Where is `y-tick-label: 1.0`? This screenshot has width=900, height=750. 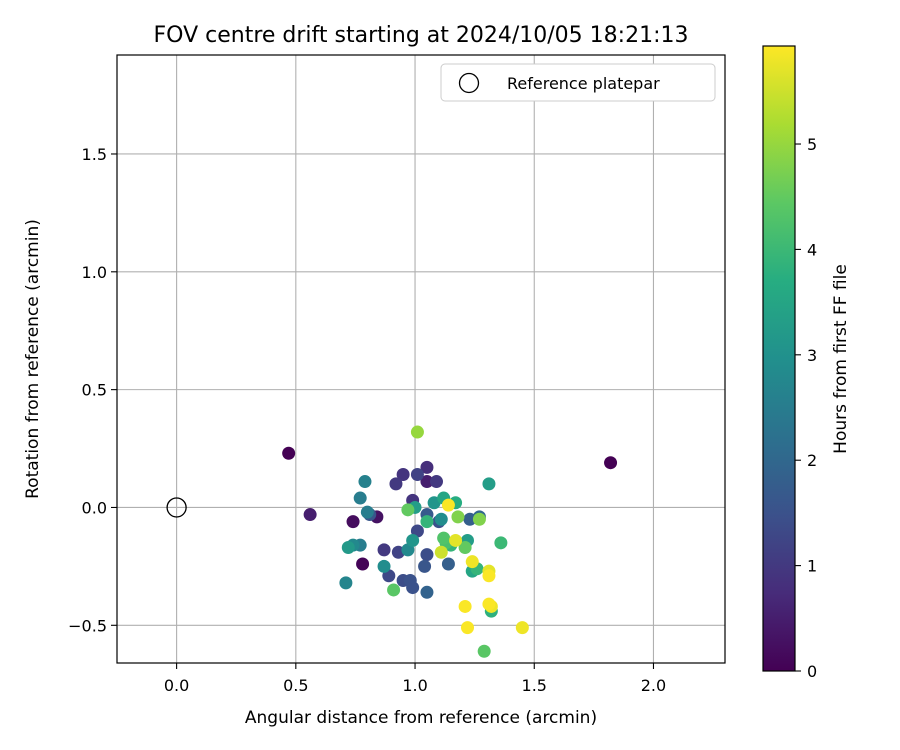 y-tick-label: 1.0 is located at coordinates (94, 272).